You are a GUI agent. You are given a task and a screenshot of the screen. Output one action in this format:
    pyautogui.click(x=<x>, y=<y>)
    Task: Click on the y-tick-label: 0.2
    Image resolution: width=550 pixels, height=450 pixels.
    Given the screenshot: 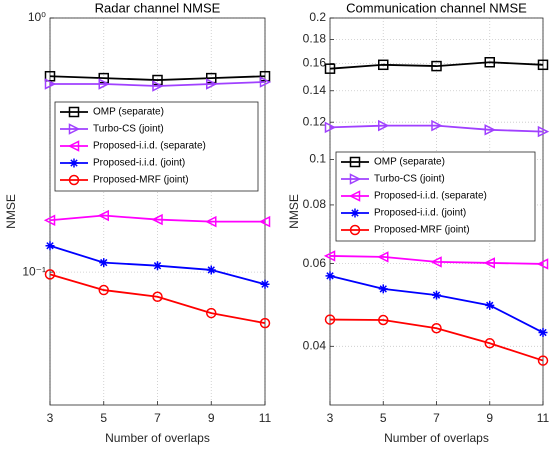 What is the action you would take?
    pyautogui.click(x=317, y=17)
    